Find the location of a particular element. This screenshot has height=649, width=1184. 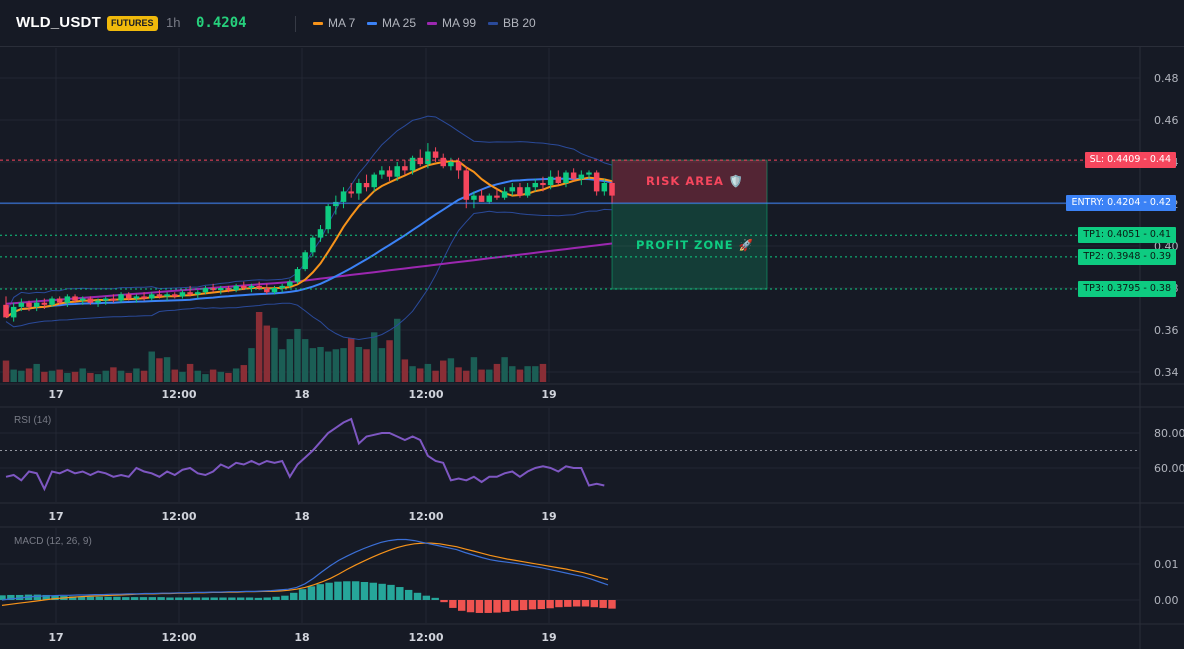

header-divider is located at coordinates (295, 24).